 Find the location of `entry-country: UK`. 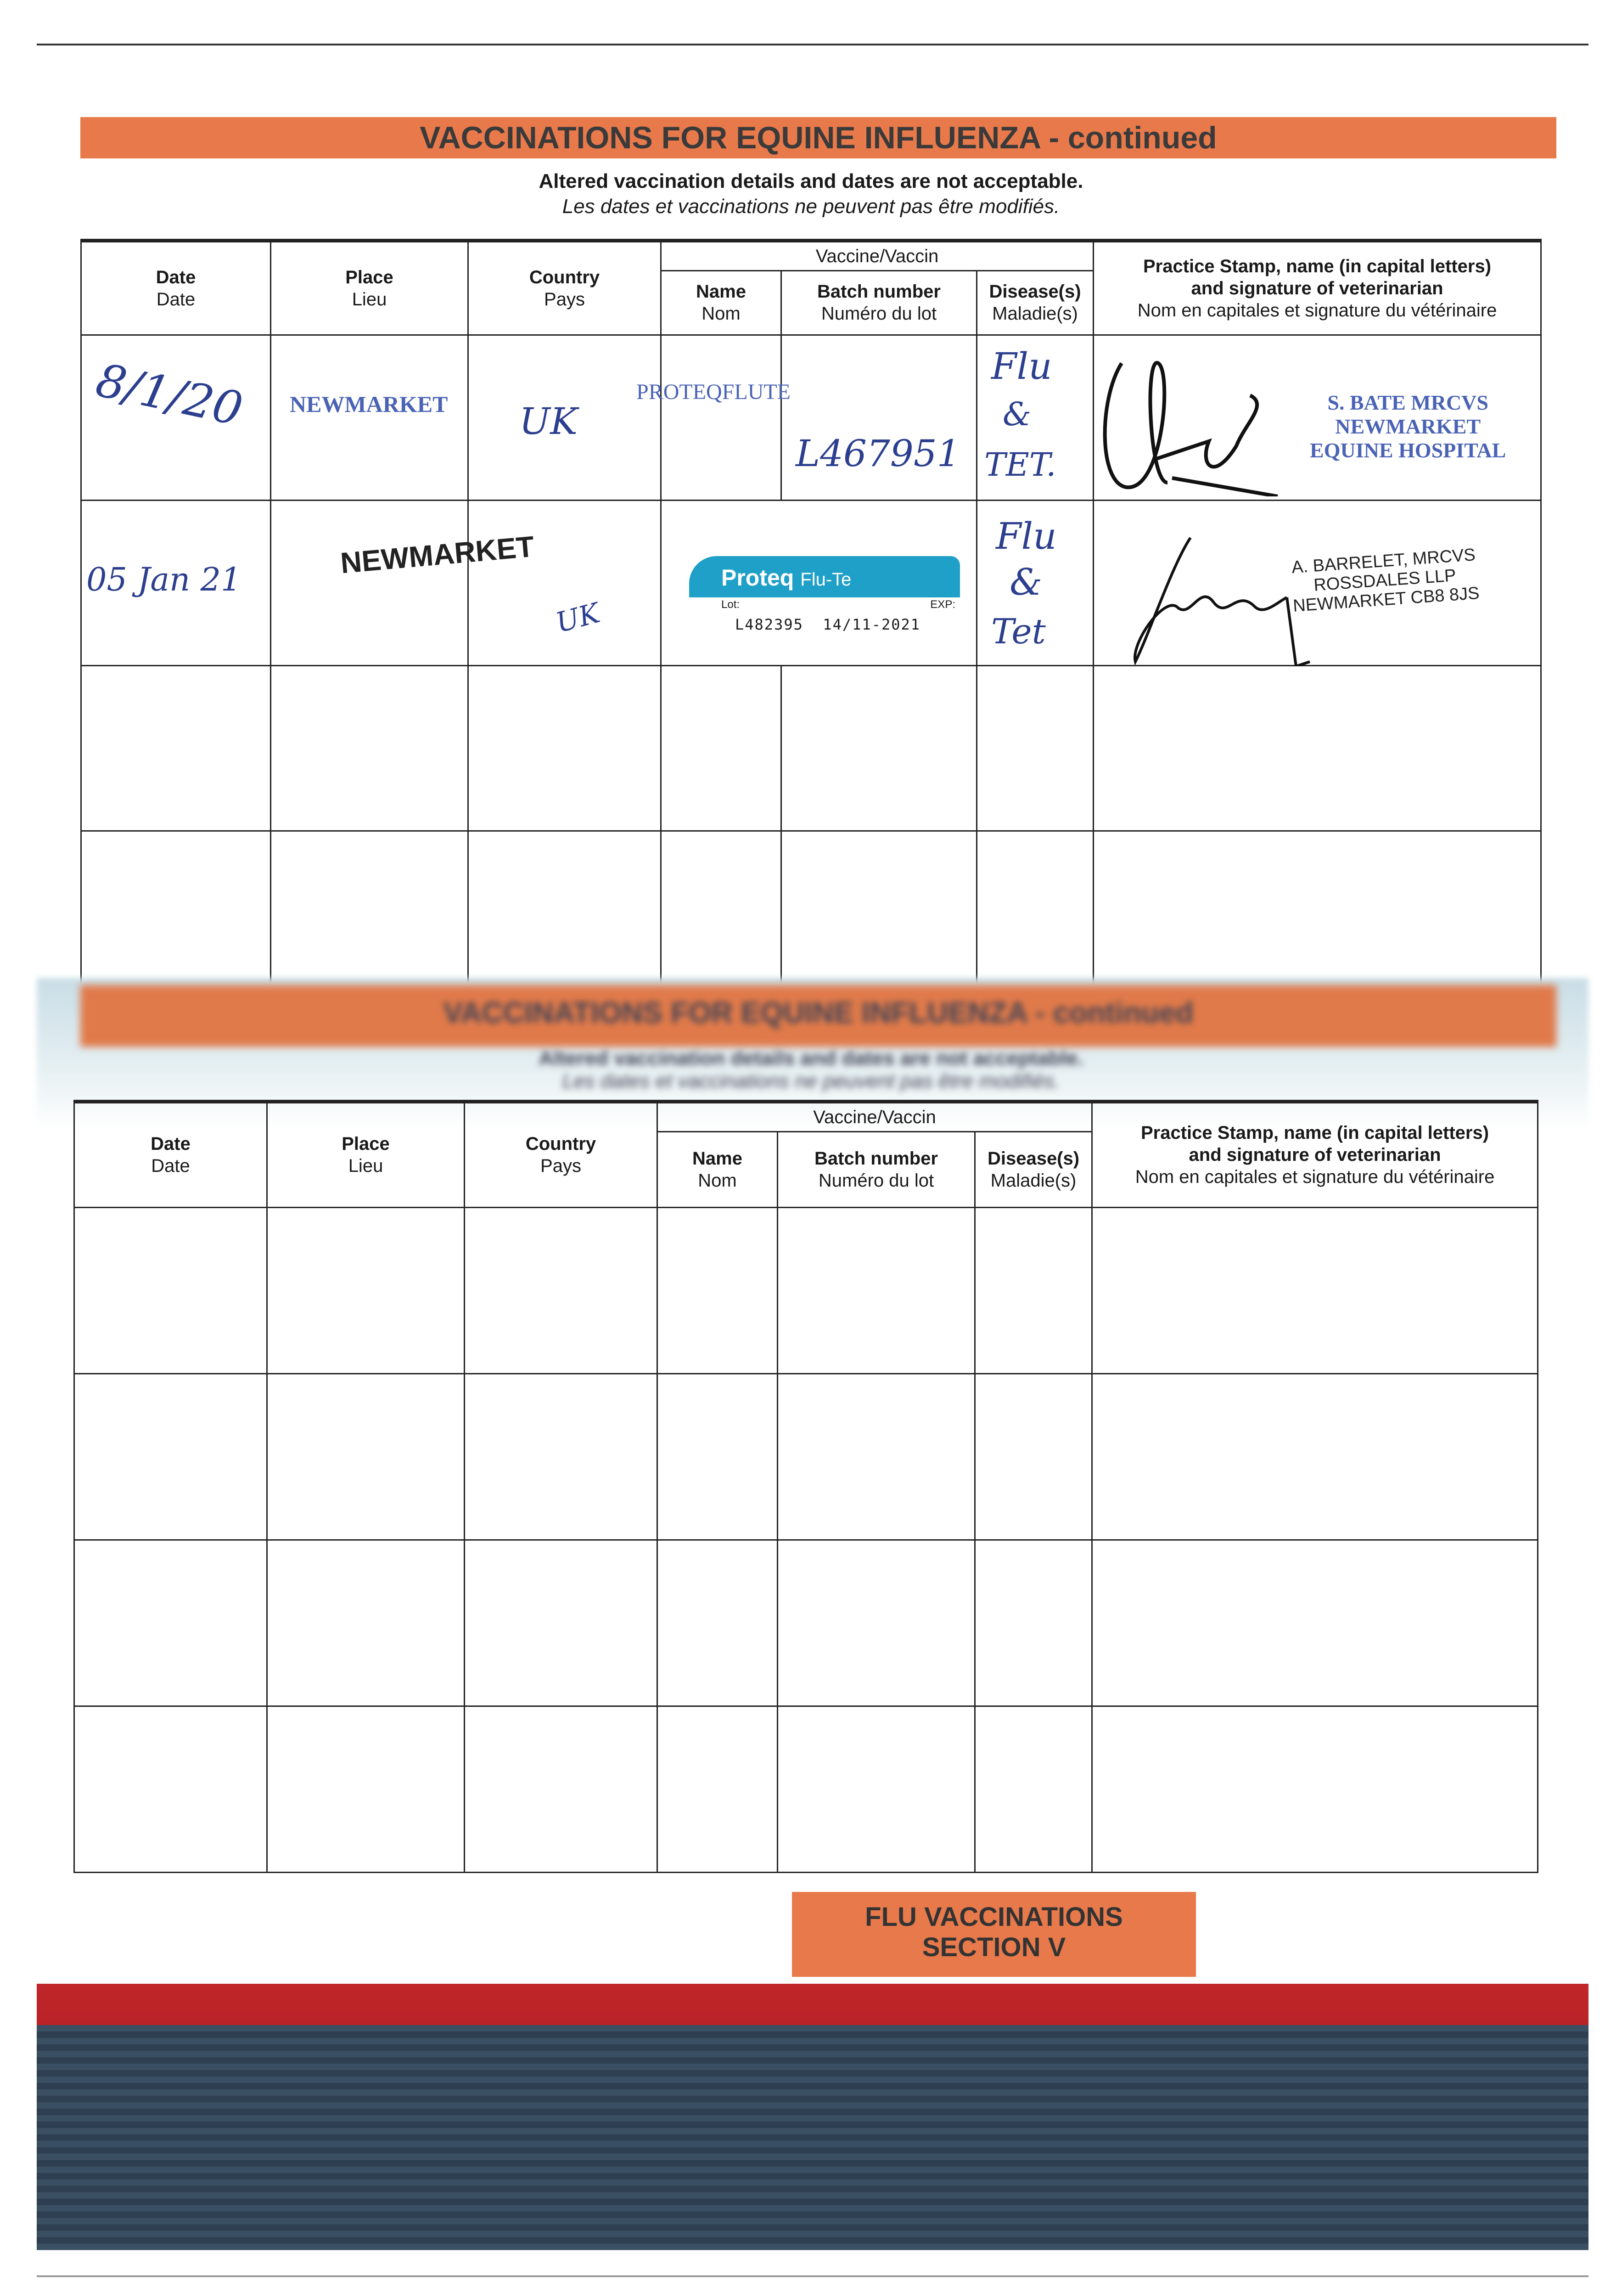

entry-country: UK is located at coordinates (548, 421).